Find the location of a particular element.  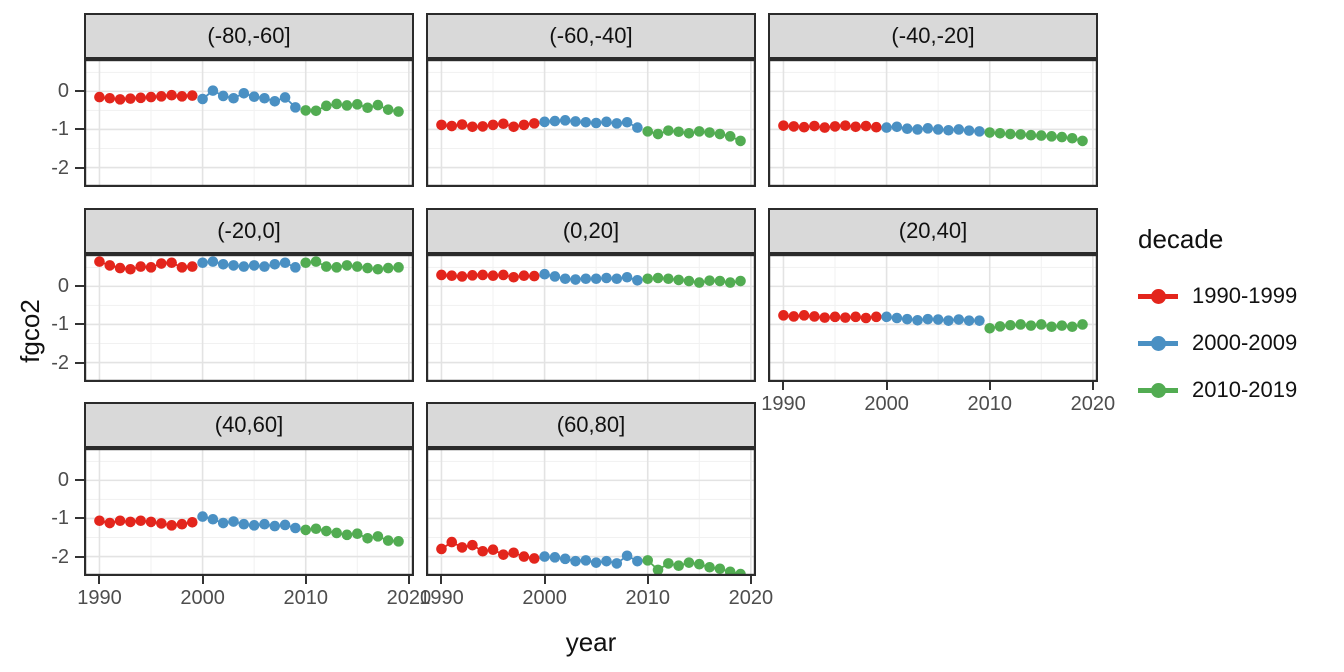

legend: decade 1990-1999 2000-2009 2010-2019 is located at coordinates (1217, 323).